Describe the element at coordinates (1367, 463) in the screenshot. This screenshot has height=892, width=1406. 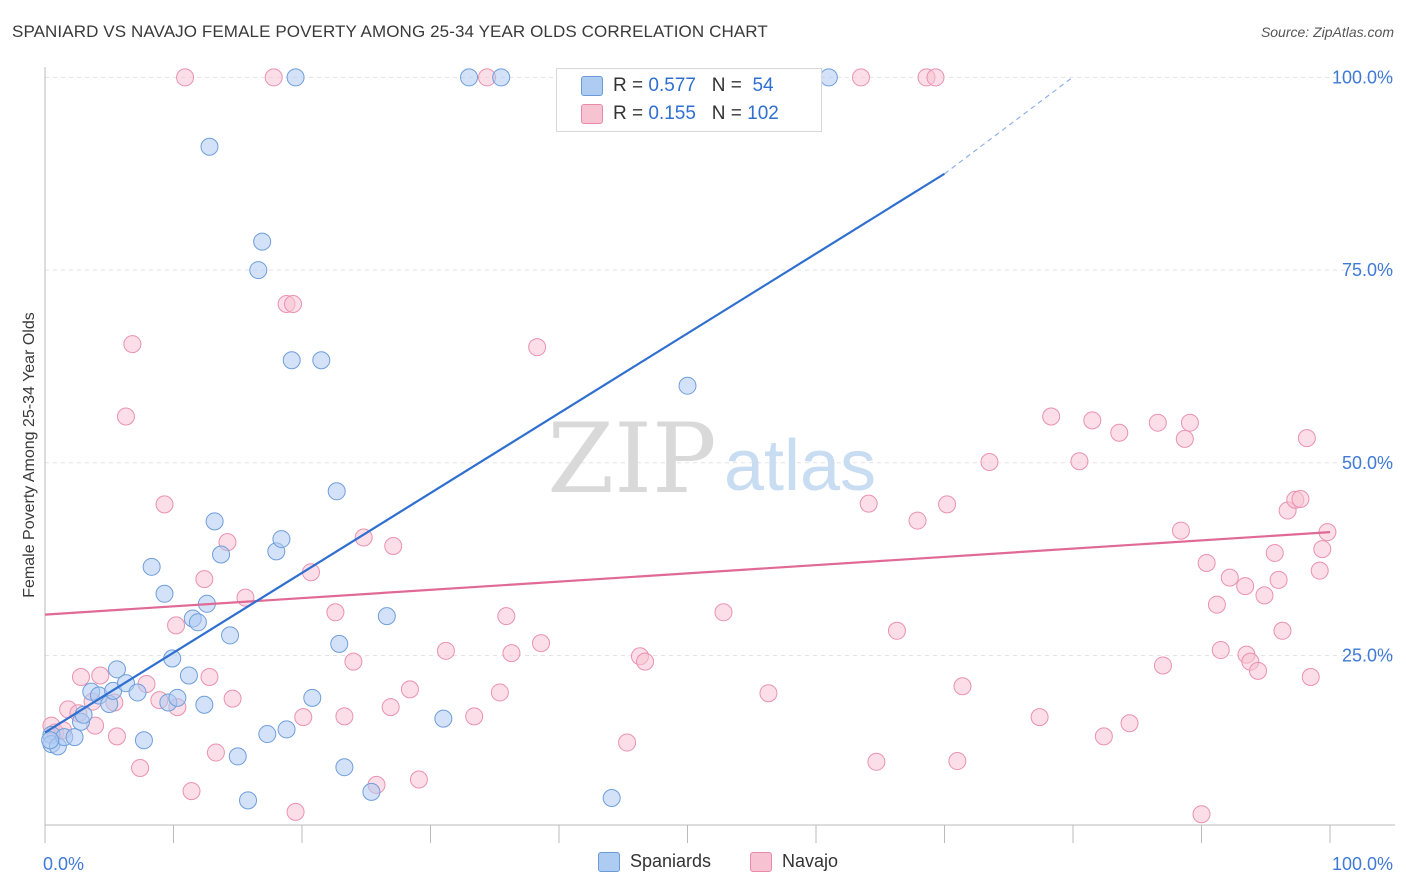
I see `y-tick-label: 50.0%` at that location.